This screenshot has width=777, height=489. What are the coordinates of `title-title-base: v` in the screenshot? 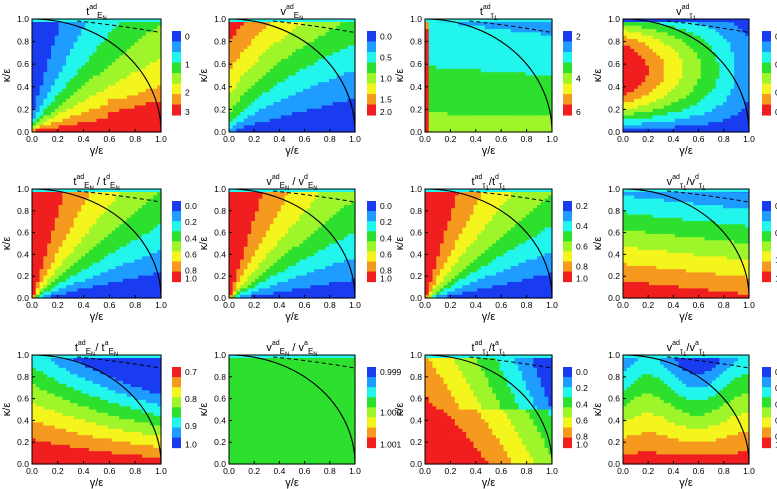 It's located at (679, 12).